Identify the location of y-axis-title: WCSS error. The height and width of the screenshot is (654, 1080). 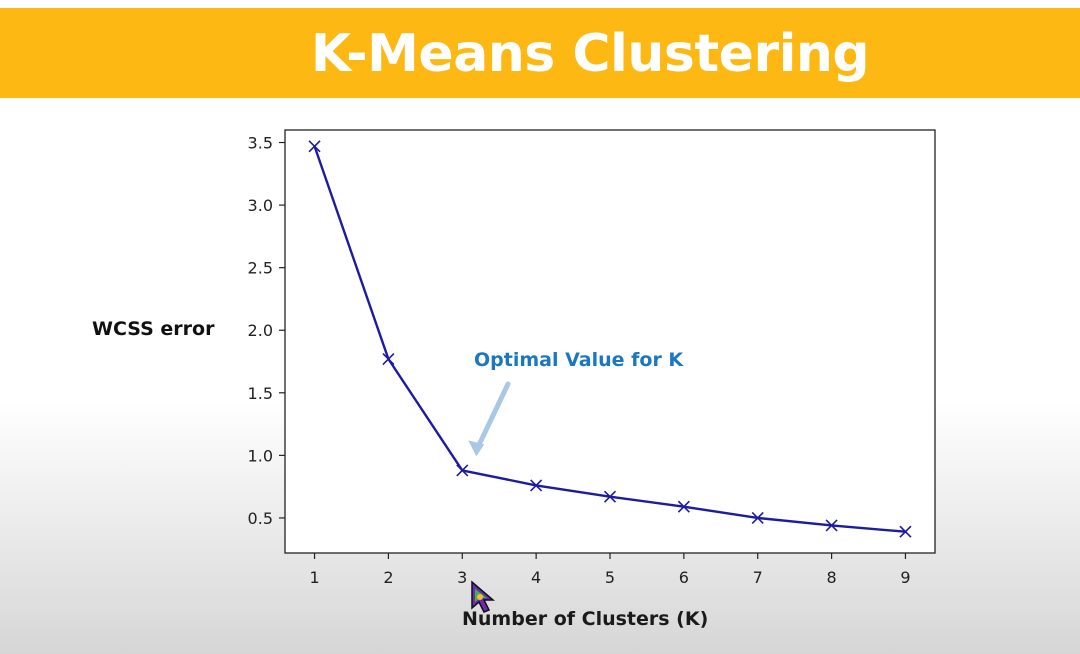
(153, 329).